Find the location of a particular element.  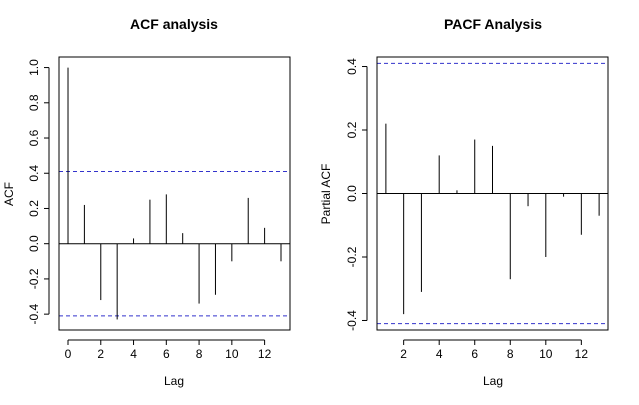

acf-x-tick-label: 8 is located at coordinates (199, 354).